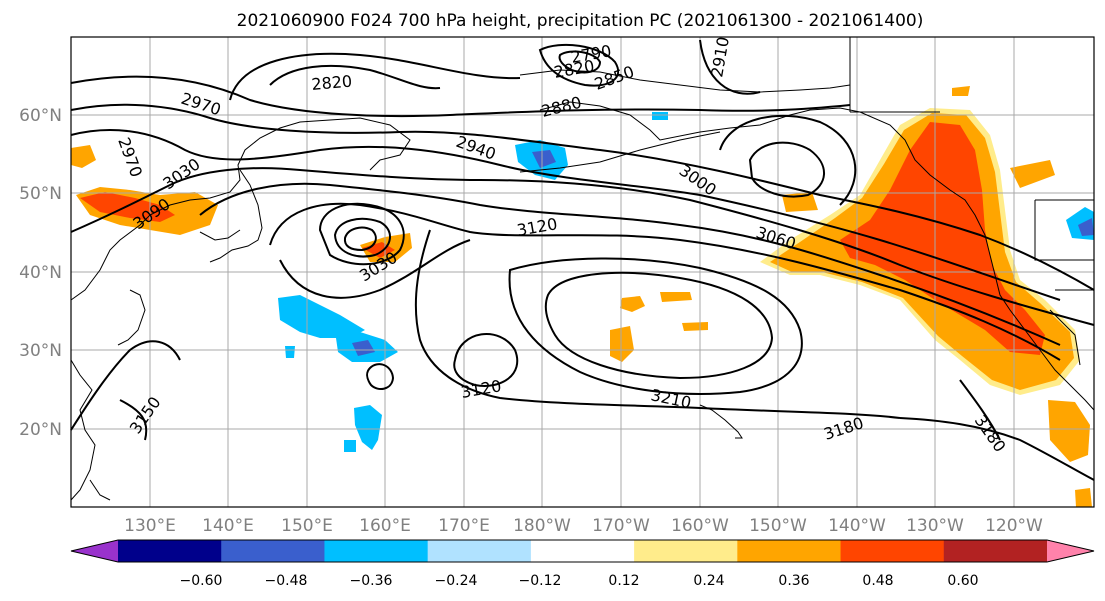 This screenshot has width=1105, height=601. I want to click on latitude-labels: 60°N 50°N 40°N 30°N 20°N, so click(40, 273).